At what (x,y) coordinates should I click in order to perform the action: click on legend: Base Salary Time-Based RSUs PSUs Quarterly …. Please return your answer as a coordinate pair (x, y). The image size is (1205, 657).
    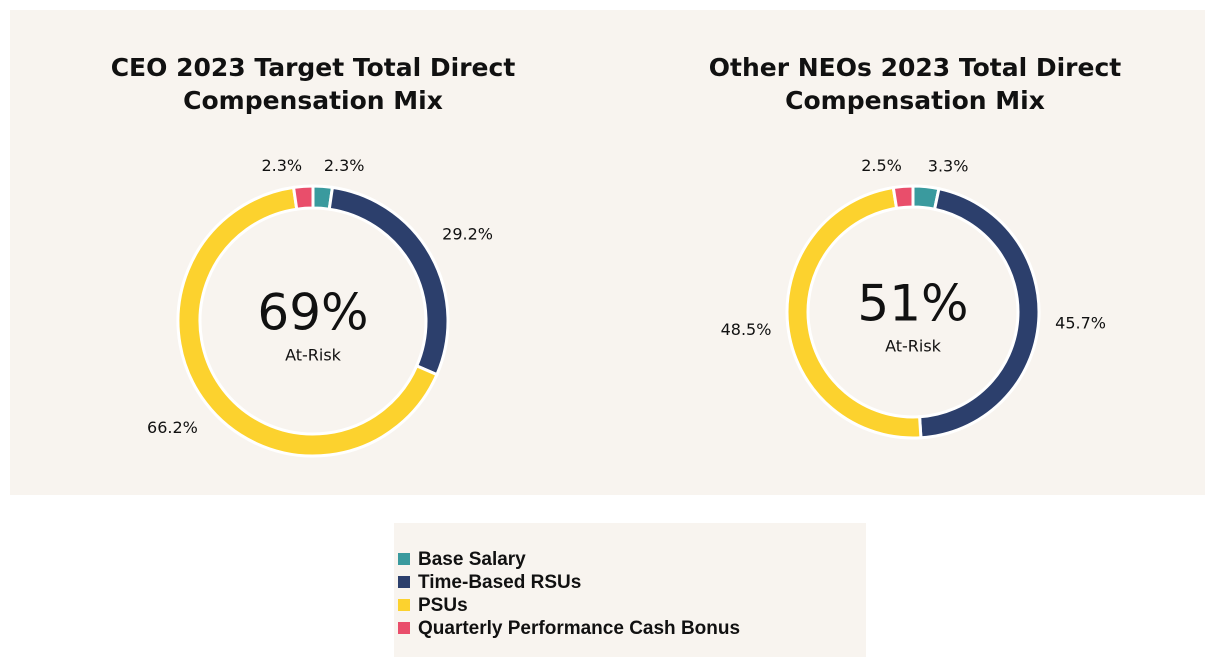
    Looking at the image, I should click on (630, 590).